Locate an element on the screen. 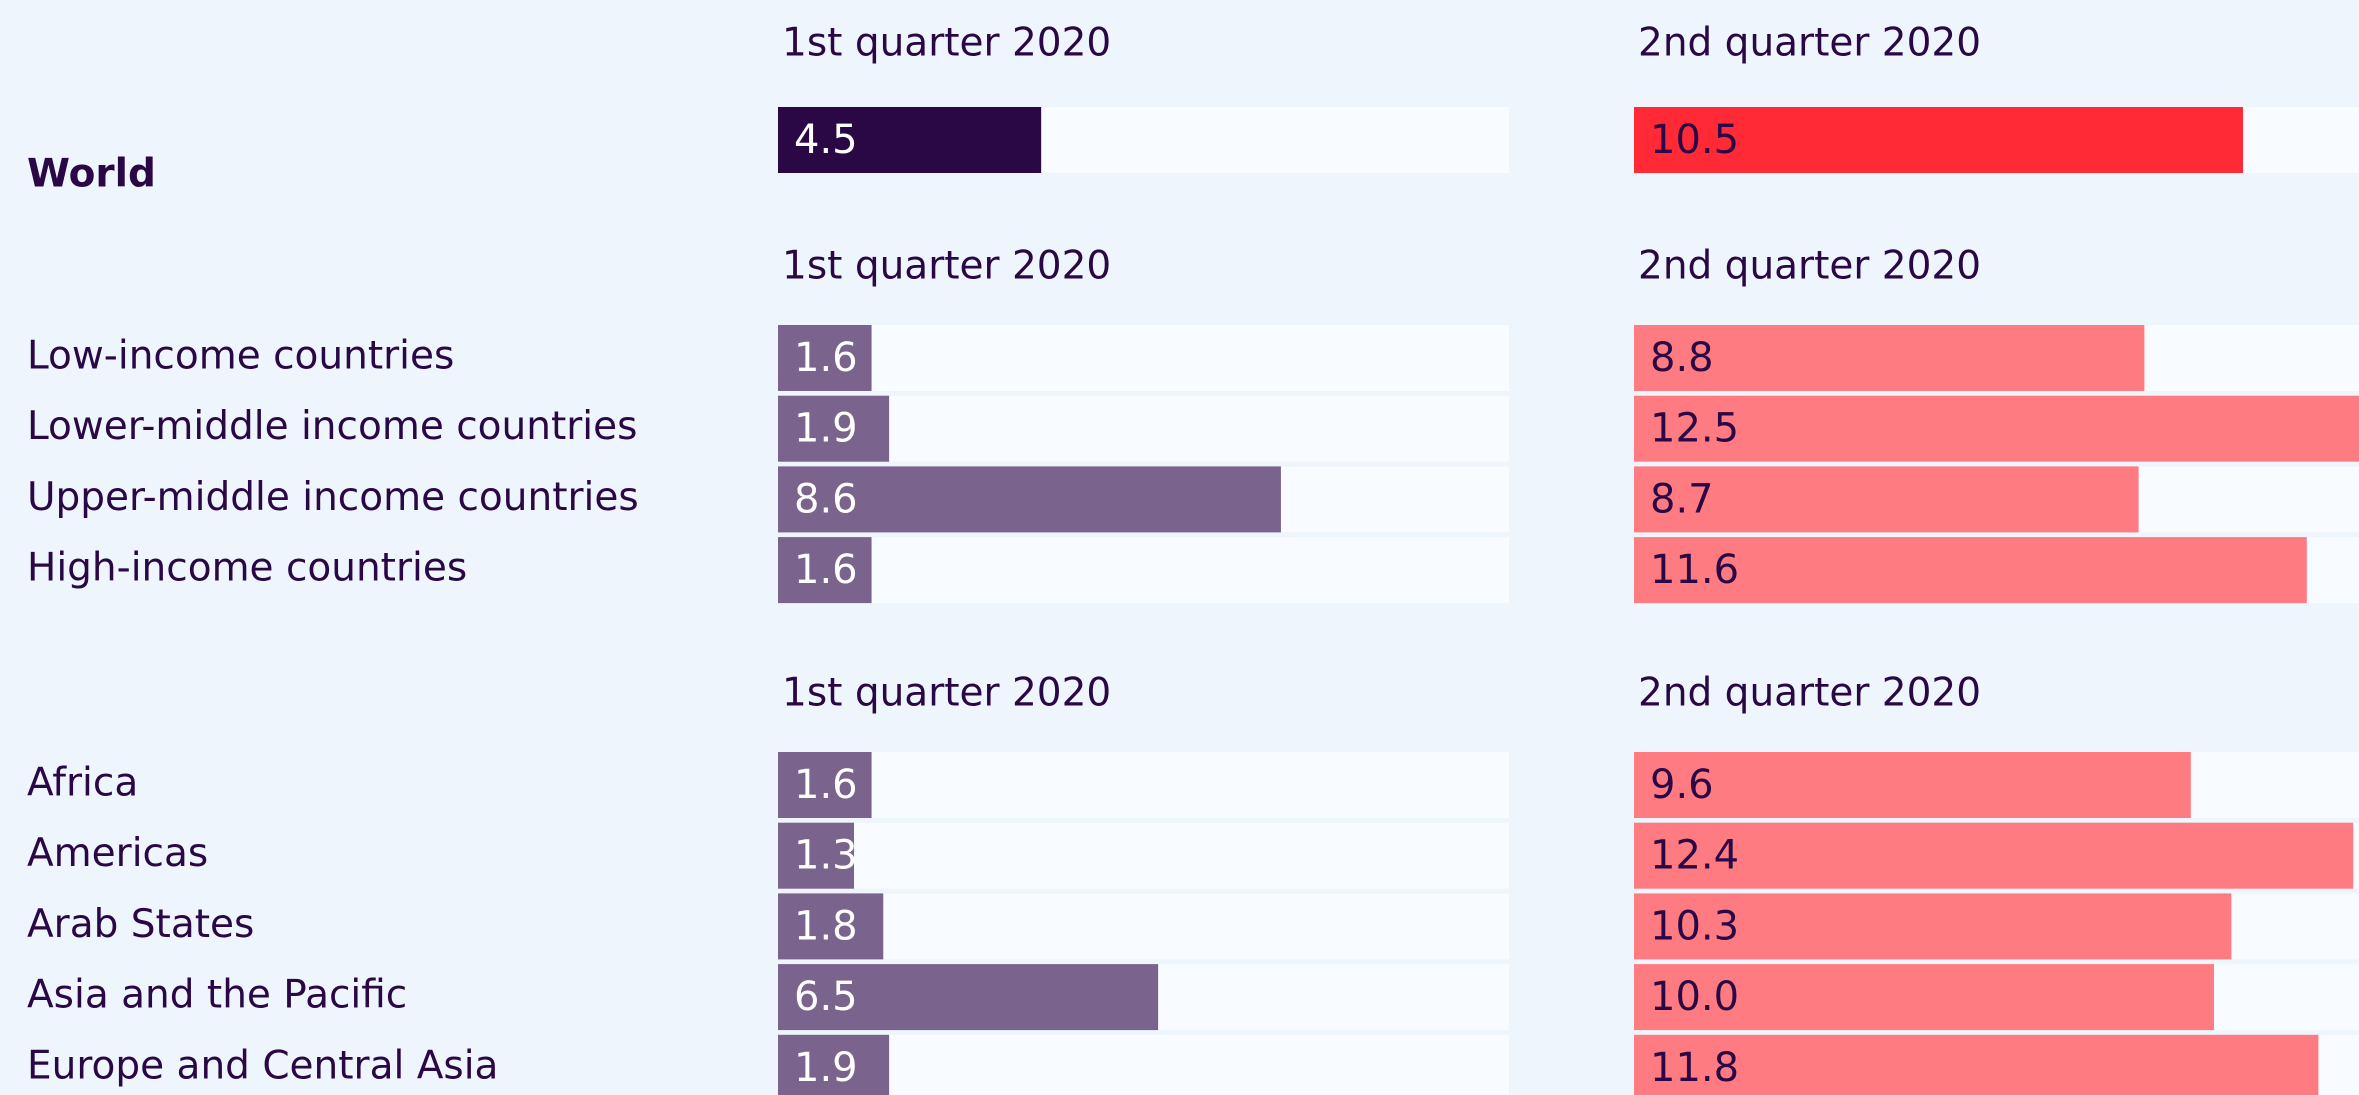  value-label: 12.4 is located at coordinates (1694, 856).